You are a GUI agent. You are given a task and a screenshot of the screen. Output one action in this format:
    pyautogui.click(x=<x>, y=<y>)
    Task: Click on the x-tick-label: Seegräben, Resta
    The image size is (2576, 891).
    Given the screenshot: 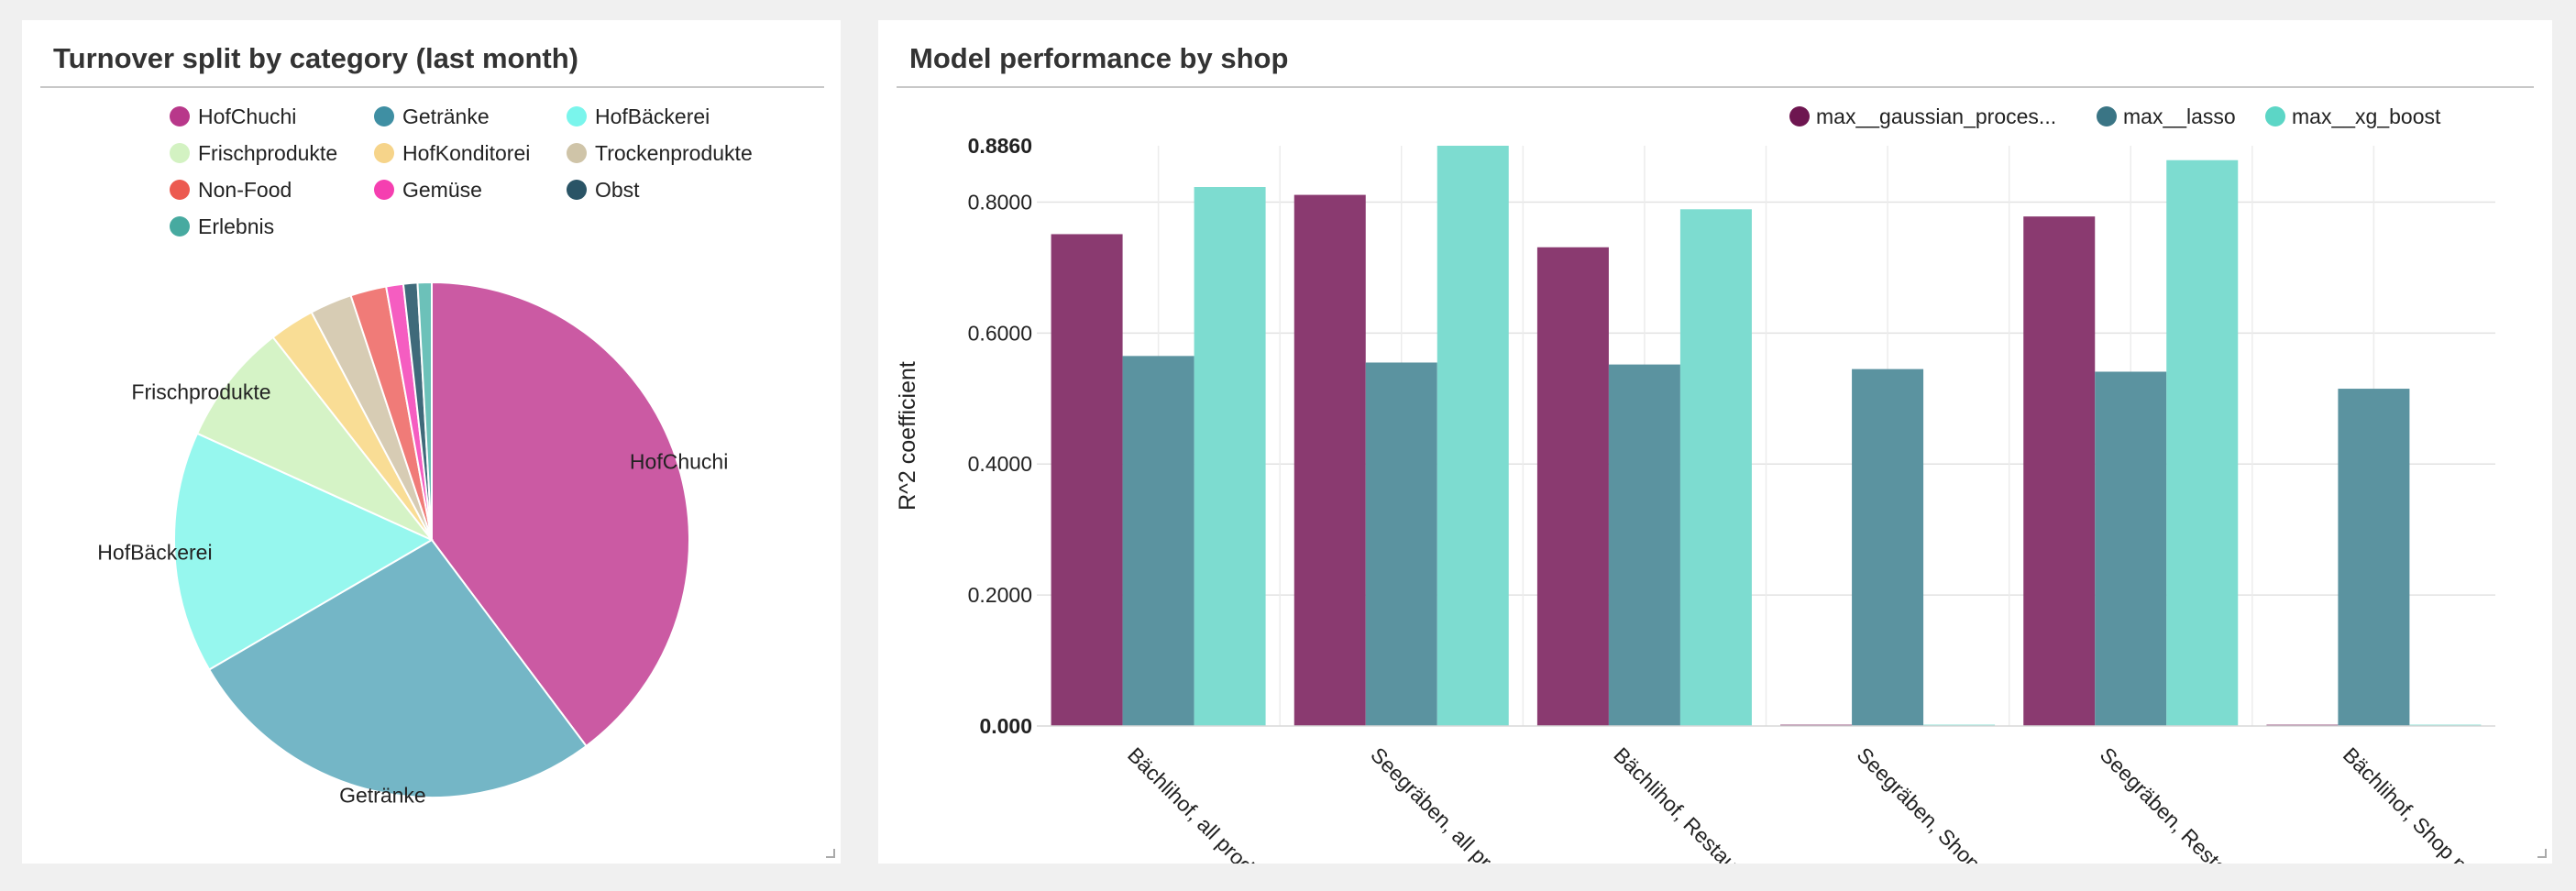 What is the action you would take?
    pyautogui.click(x=2164, y=803)
    